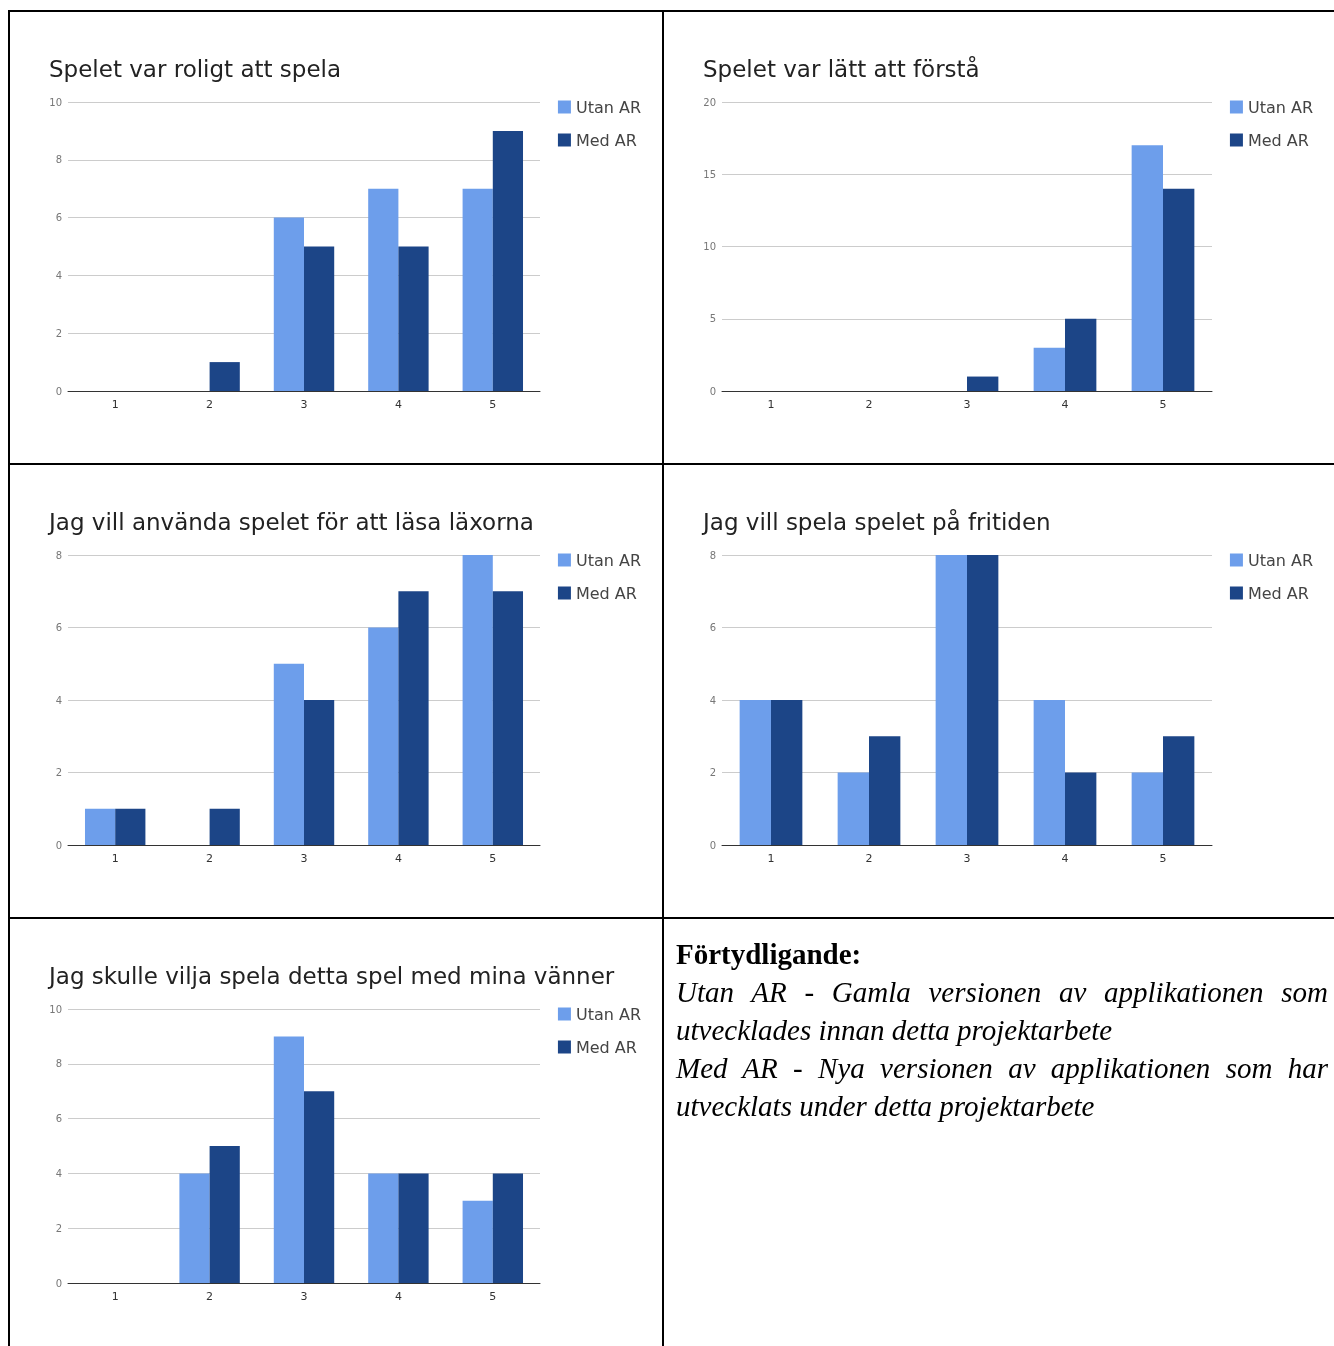  I want to click on chart-title: Jag skulle vilja spela detta spel med mina vänner, so click(331, 975).